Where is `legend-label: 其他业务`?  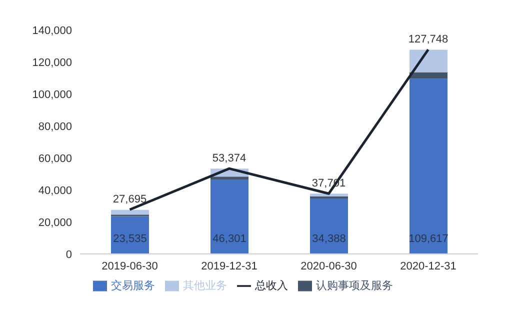 legend-label: 其他业务 is located at coordinates (205, 286).